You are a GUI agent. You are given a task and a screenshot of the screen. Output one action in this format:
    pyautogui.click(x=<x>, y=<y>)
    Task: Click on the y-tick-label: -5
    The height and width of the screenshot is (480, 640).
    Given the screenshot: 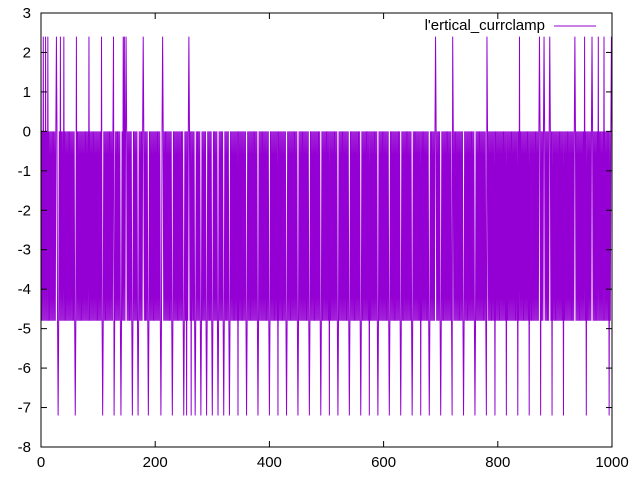 What is the action you would take?
    pyautogui.click(x=24, y=329)
    